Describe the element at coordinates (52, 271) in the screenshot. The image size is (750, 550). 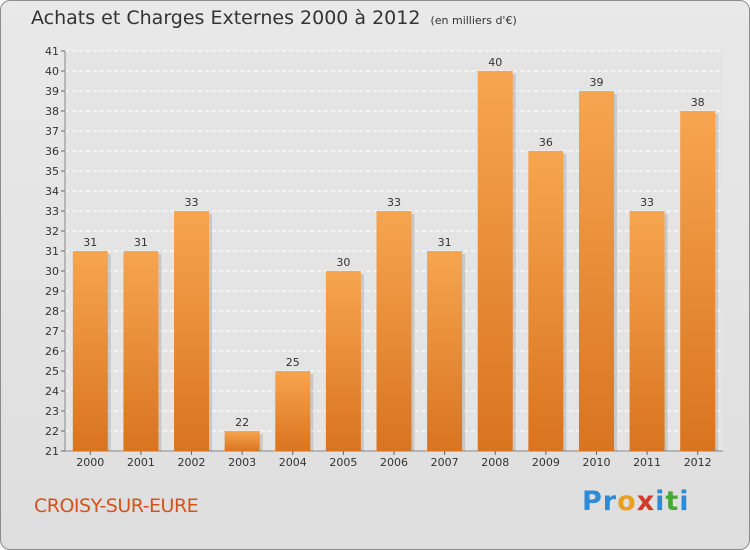
I see `y-tick-label: 30` at that location.